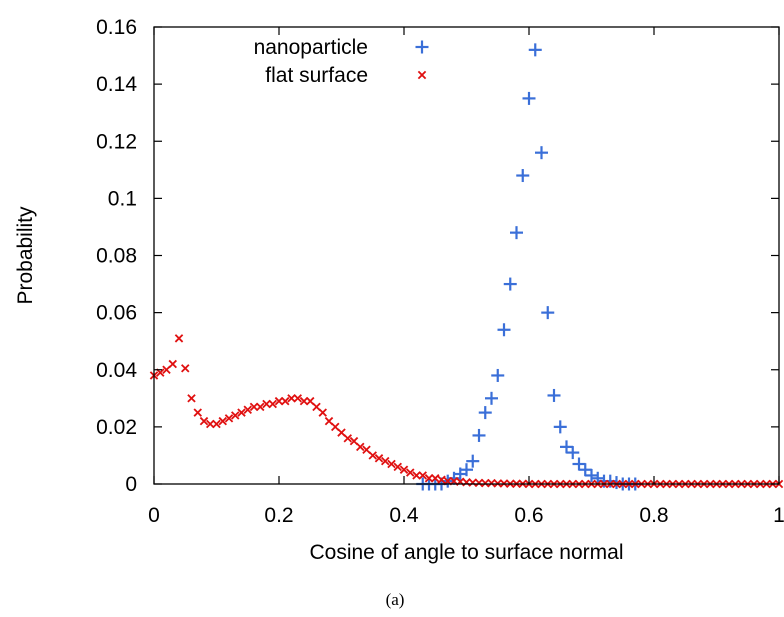 The height and width of the screenshot is (617, 784). Describe the element at coordinates (116, 84) in the screenshot. I see `y-tick-label: 0.14` at that location.